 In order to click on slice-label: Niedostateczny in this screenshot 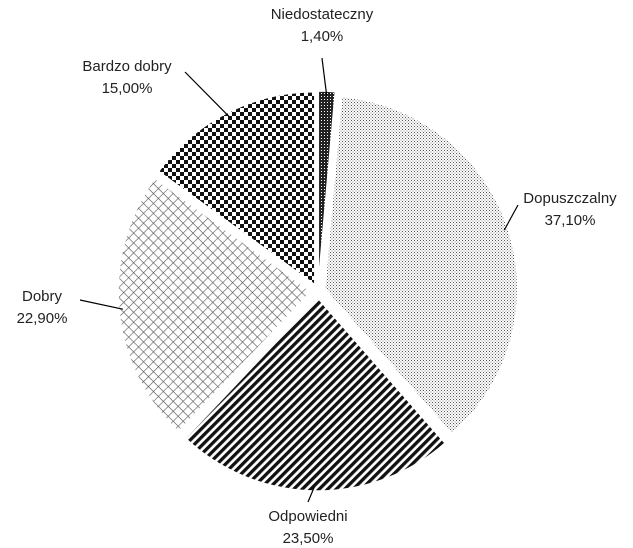, I will do `click(322, 14)`.